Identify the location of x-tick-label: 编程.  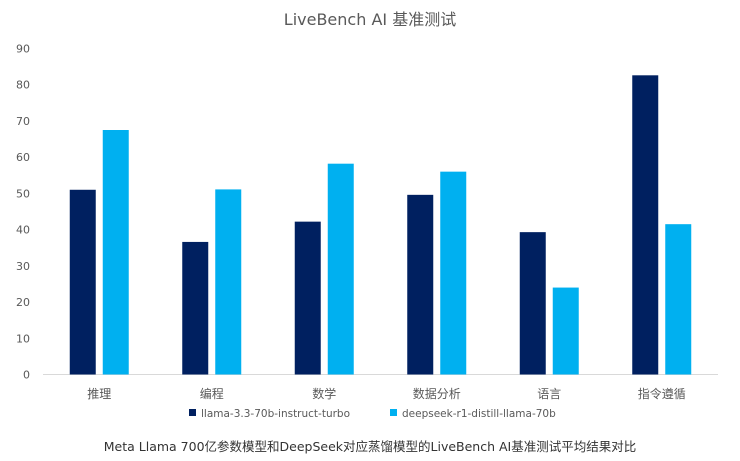
(212, 393).